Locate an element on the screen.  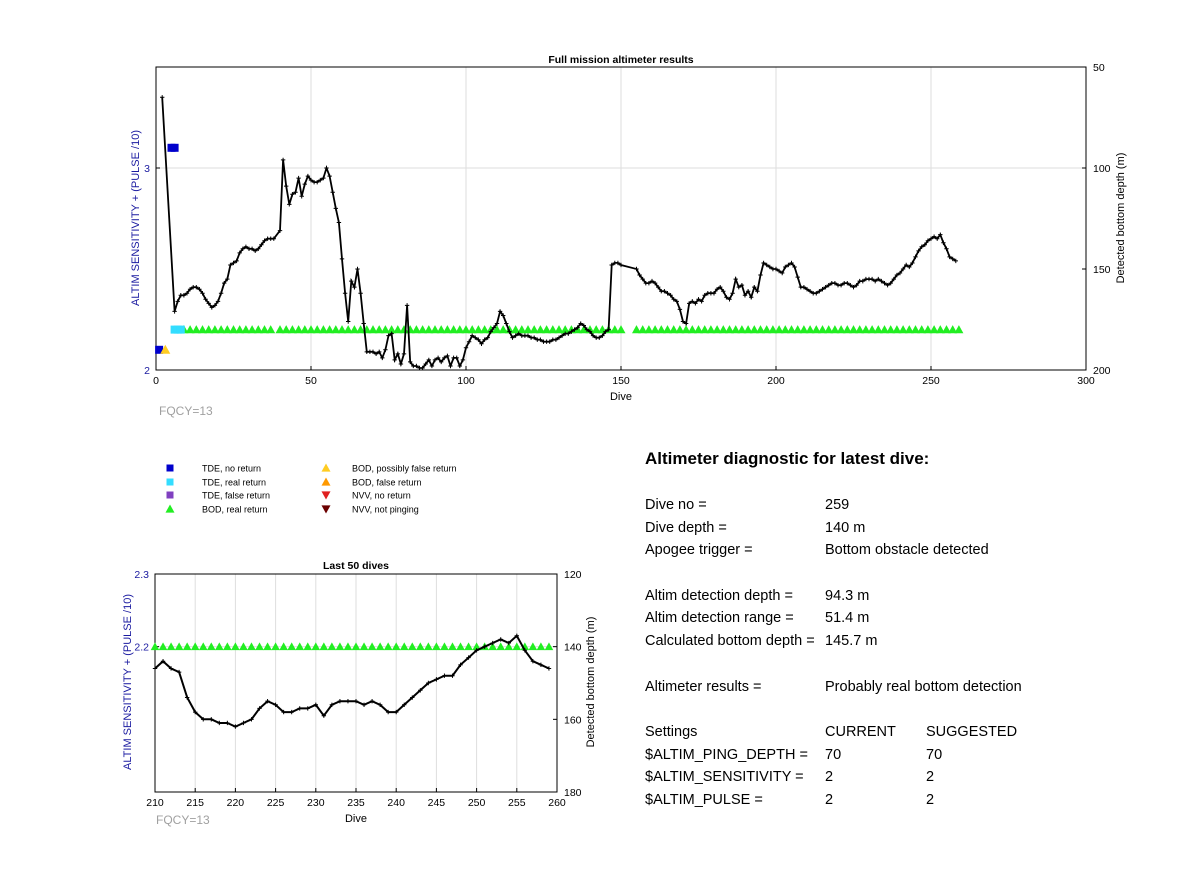
setting-sensitivity-label: $ALTIM_SENSITIVITY = is located at coordinates (724, 777).